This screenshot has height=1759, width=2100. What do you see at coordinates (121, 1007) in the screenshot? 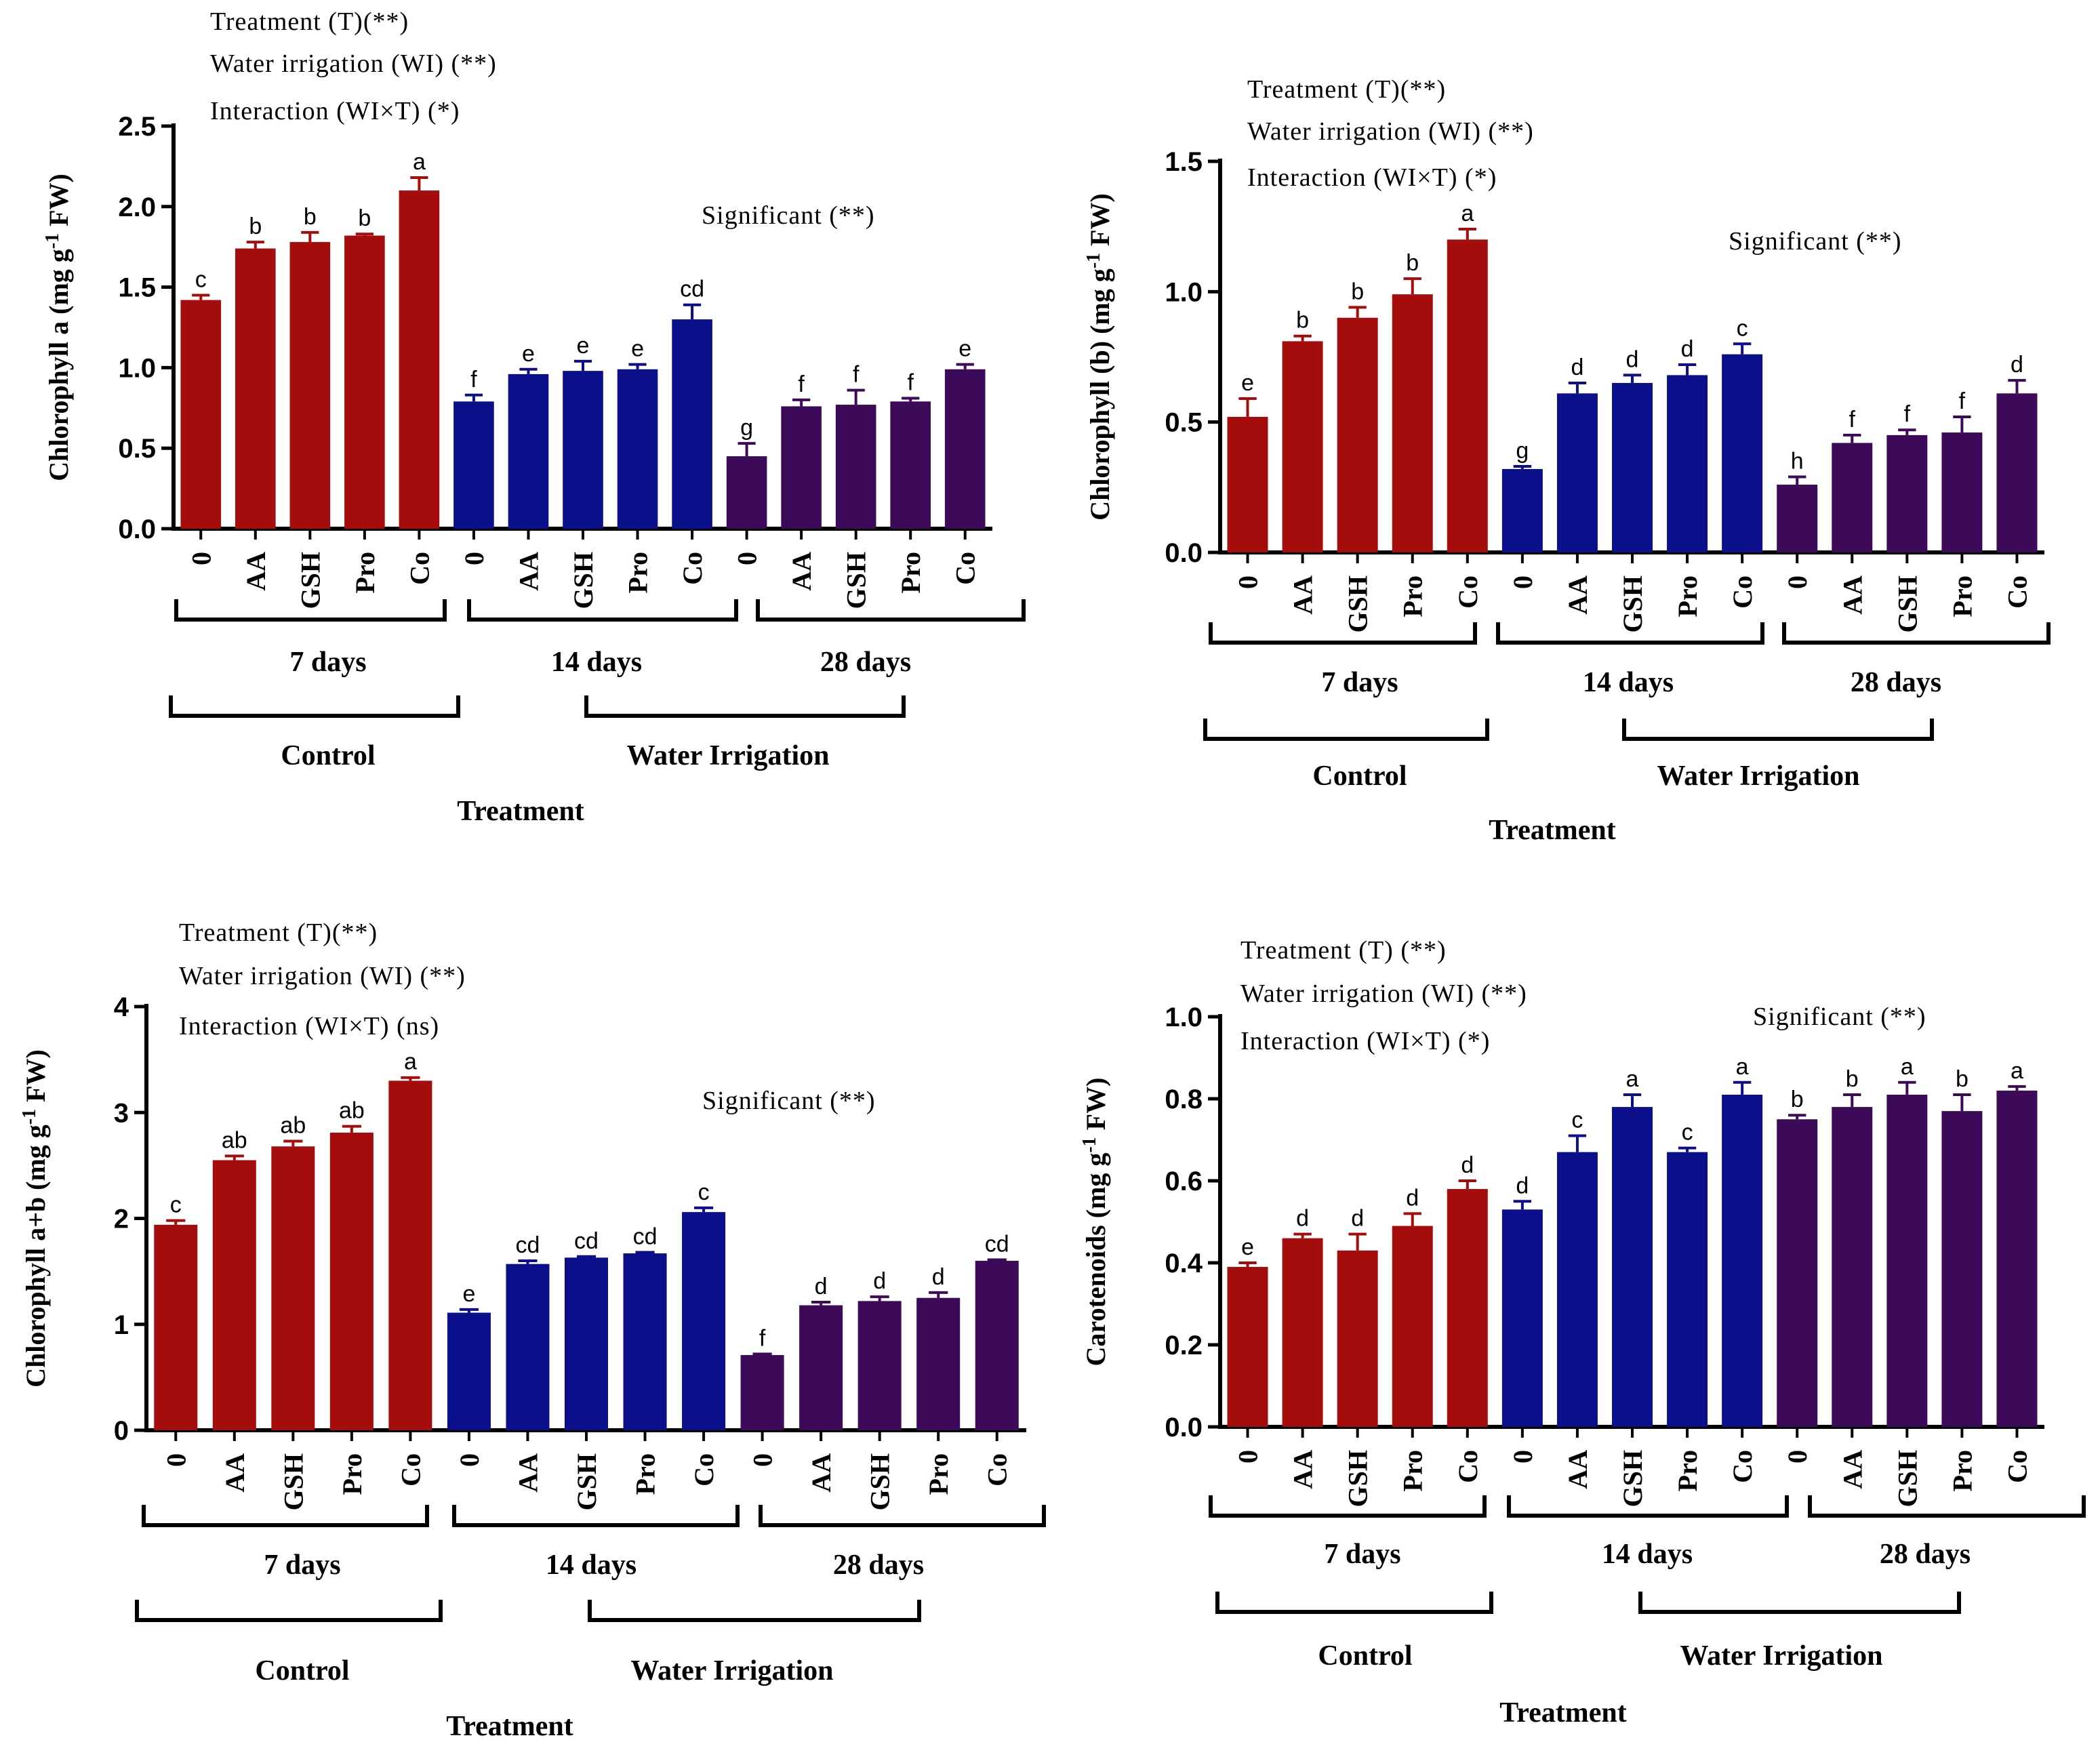
I see `y-tick-label: 4` at bounding box center [121, 1007].